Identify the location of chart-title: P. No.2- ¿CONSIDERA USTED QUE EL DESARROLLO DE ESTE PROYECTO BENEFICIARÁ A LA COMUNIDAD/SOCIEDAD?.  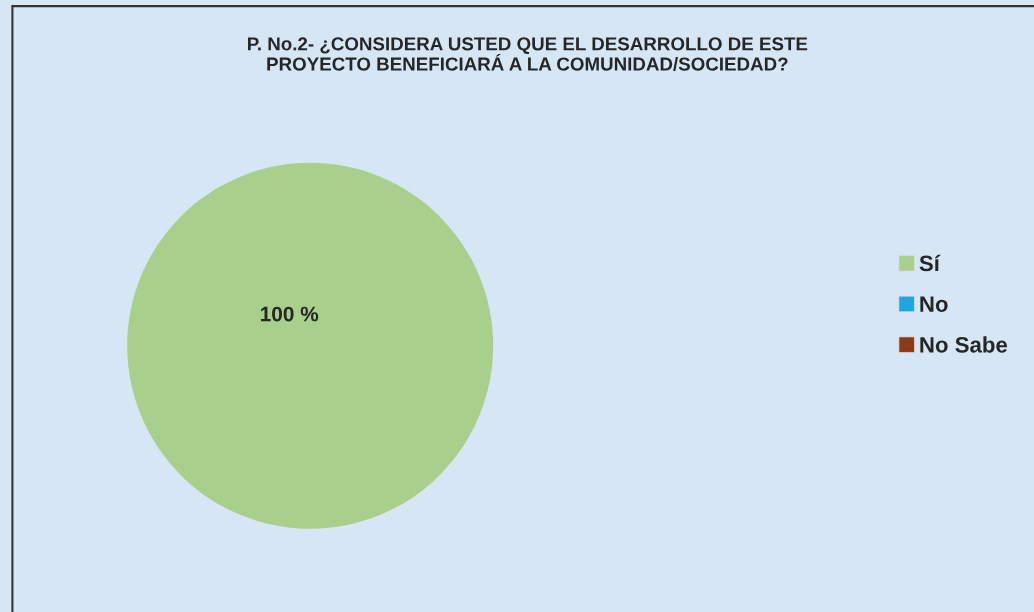
(528, 54).